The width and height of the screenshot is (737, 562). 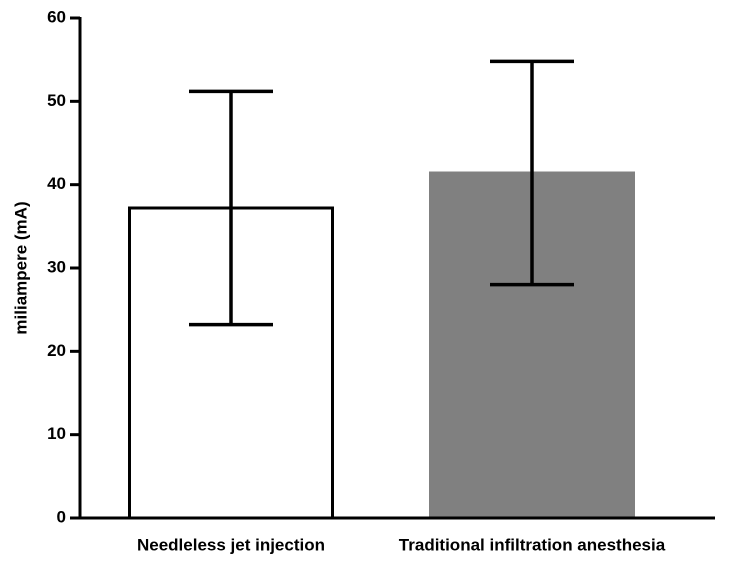 What do you see at coordinates (56, 100) in the screenshot?
I see `y-tick-label: 50` at bounding box center [56, 100].